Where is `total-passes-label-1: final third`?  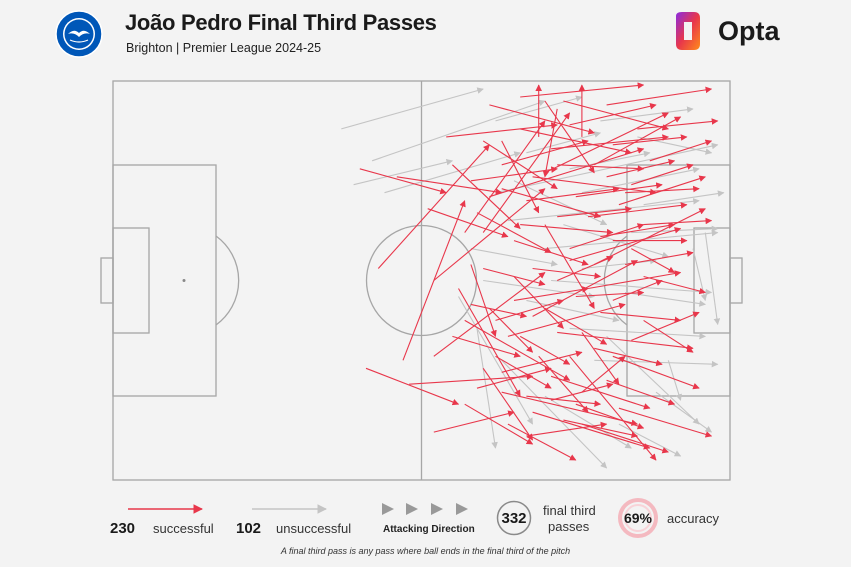
total-passes-label-1: final third is located at coordinates (569, 510).